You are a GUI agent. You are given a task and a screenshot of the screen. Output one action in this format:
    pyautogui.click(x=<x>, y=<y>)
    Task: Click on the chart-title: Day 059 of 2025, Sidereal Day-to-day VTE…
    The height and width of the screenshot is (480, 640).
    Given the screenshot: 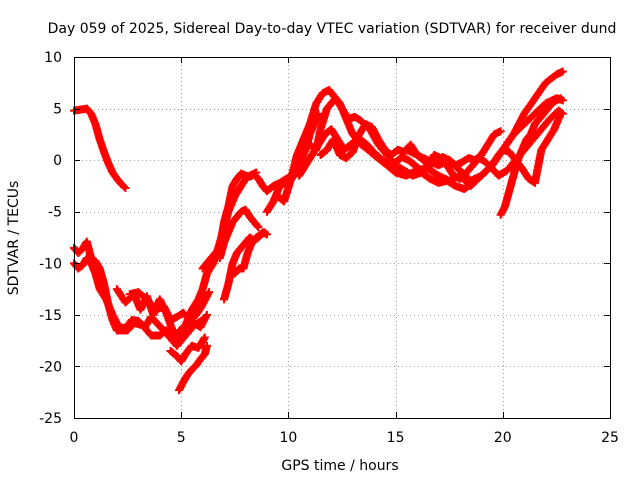 What is the action you would take?
    pyautogui.click(x=332, y=29)
    